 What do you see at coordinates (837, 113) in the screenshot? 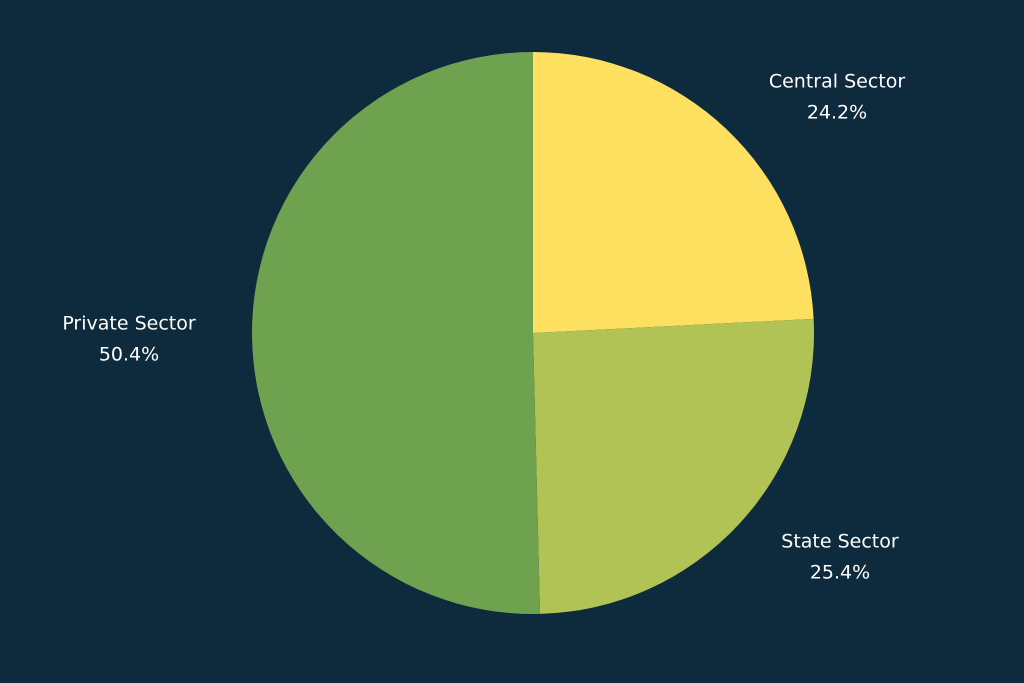
I see `slice-value-label: 24.2%` at bounding box center [837, 113].